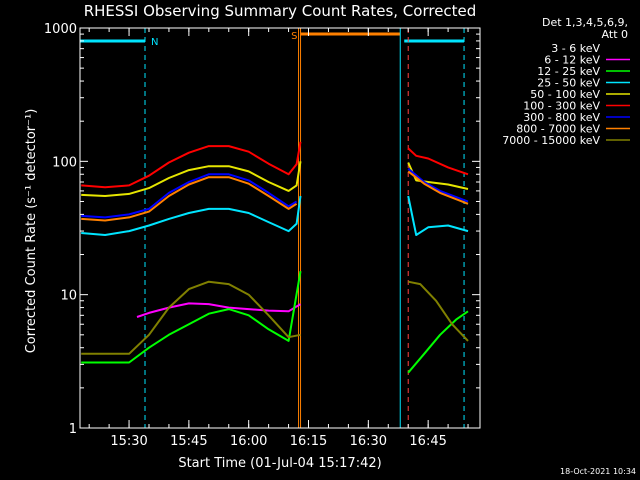 Image resolution: width=640 pixels, height=480 pixels. Describe the element at coordinates (598, 471) in the screenshot. I see `footer-timestamp: 18-Oct-2021 10:34` at that location.